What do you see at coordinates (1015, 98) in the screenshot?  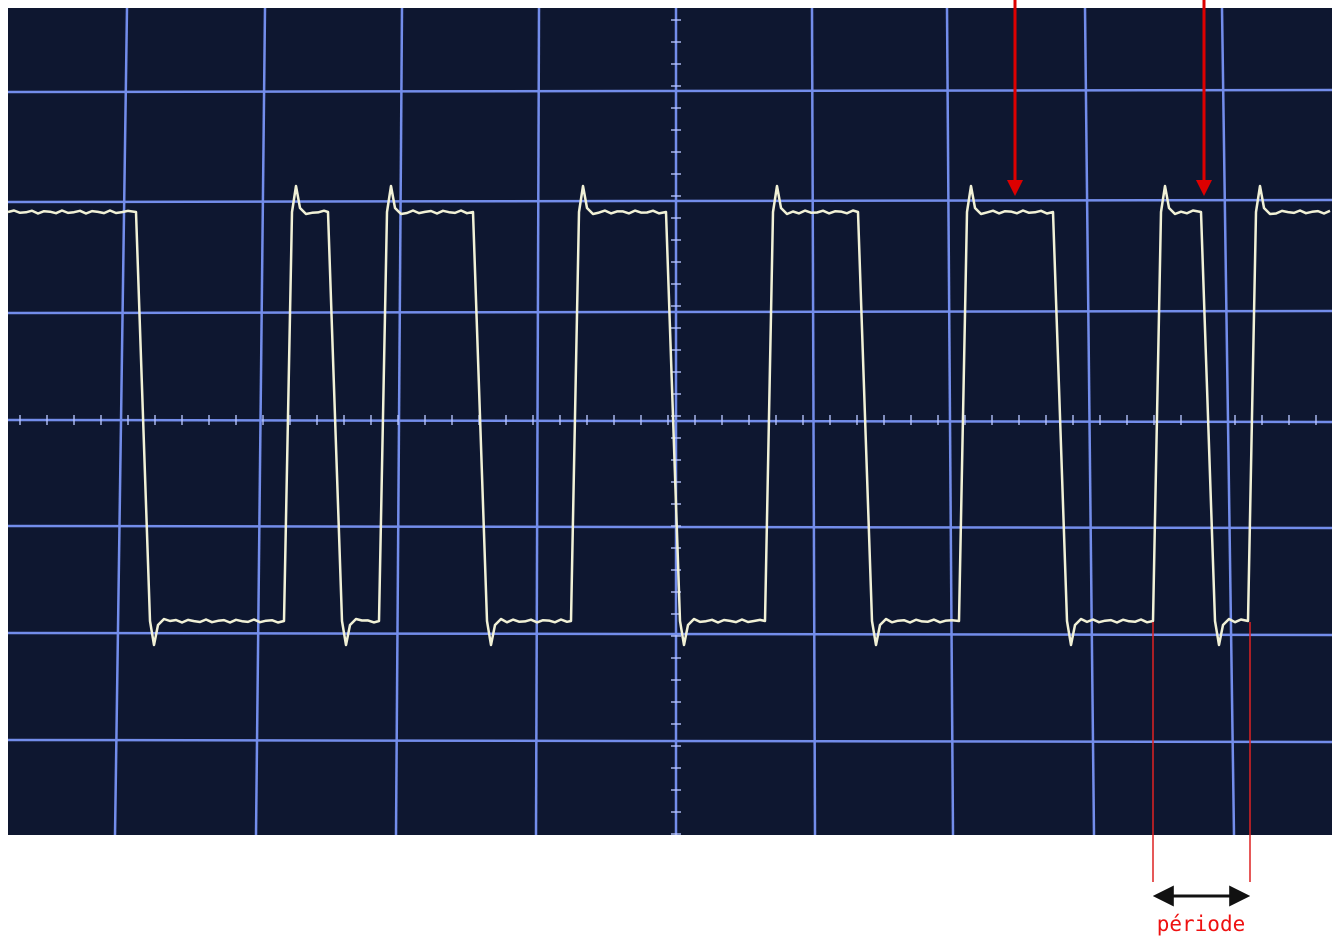 I see `red-arrow-left` at bounding box center [1015, 98].